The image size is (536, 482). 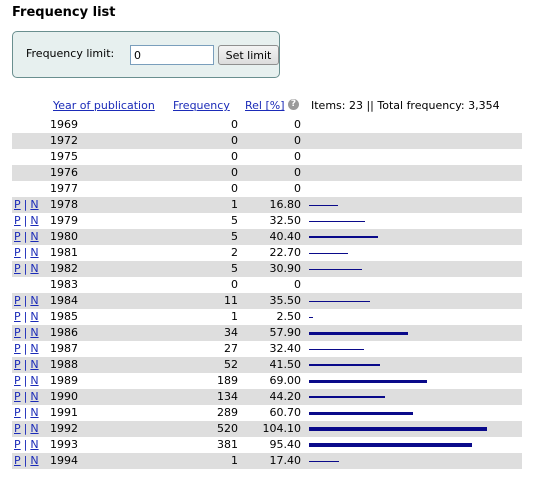 What do you see at coordinates (64, 300) in the screenshot?
I see `year-cell: 1984` at bounding box center [64, 300].